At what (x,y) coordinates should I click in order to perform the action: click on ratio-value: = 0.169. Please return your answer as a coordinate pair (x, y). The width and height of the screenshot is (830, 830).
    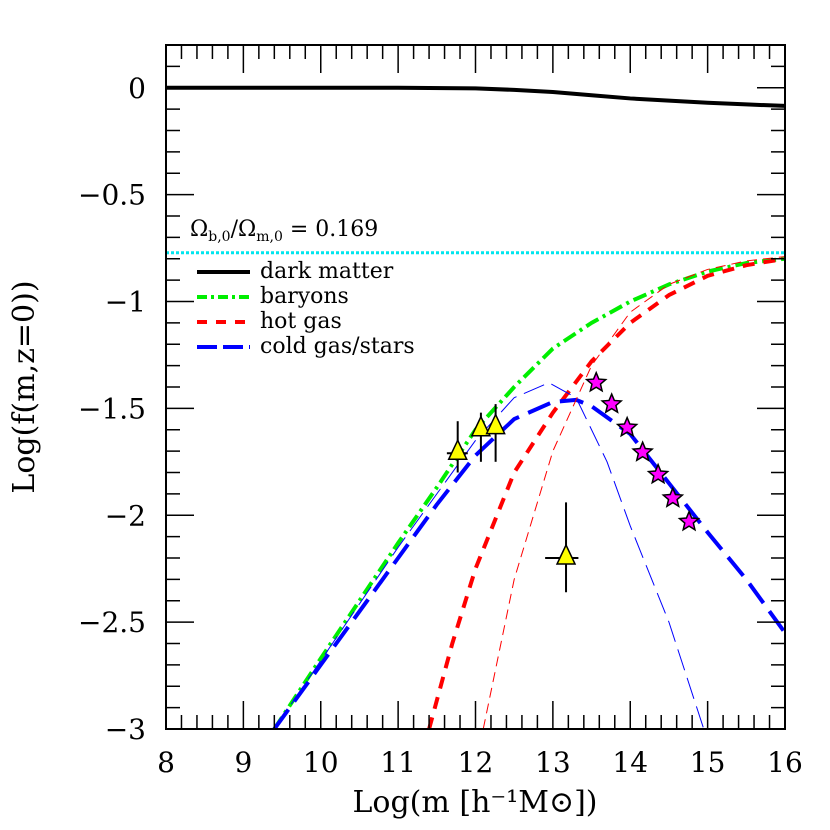
    Looking at the image, I should click on (330, 229).